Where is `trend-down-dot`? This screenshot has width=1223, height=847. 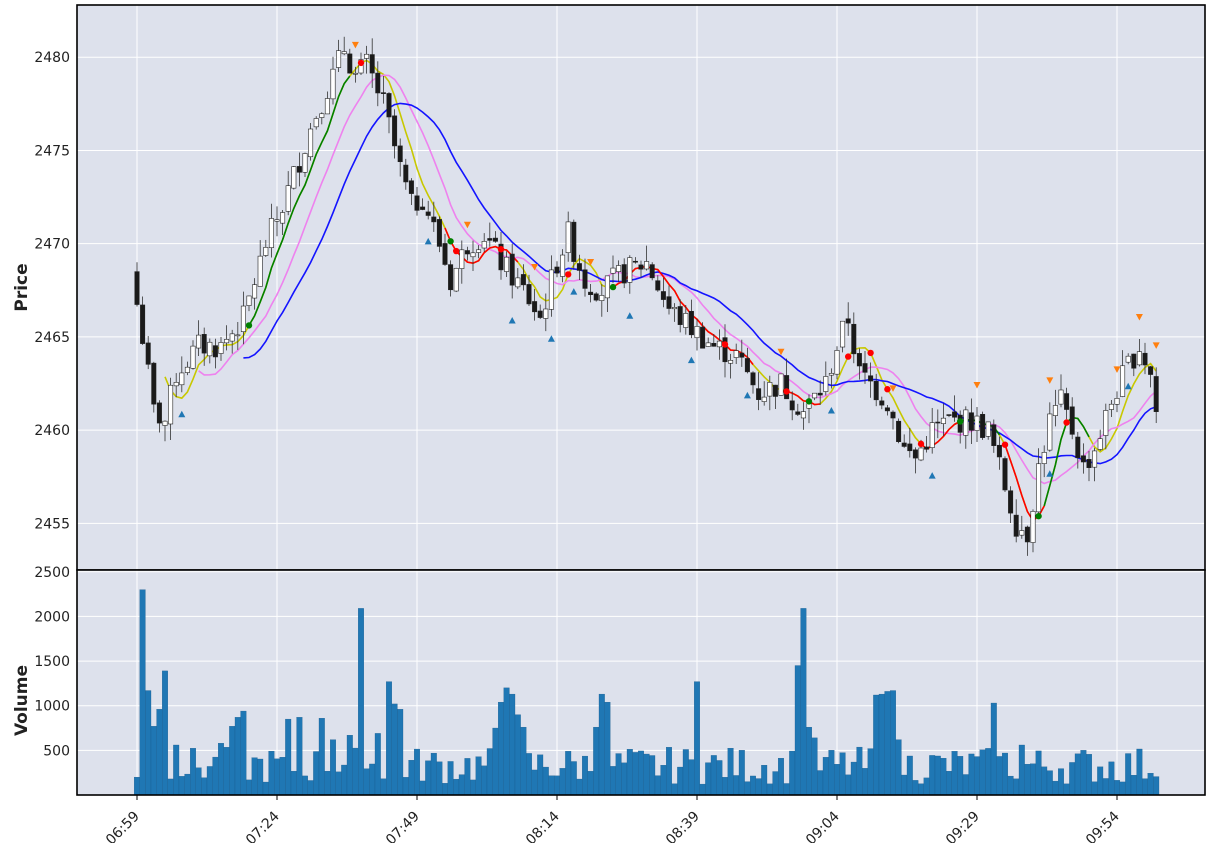 trend-down-dot is located at coordinates (887, 389).